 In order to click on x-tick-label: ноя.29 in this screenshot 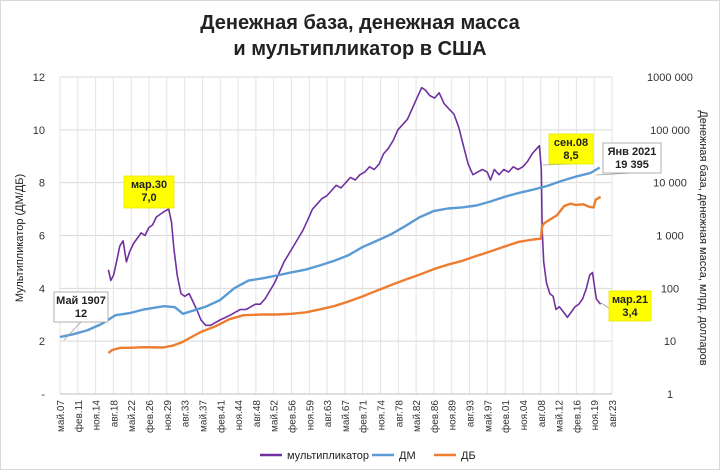, I will do `click(168, 415)`.